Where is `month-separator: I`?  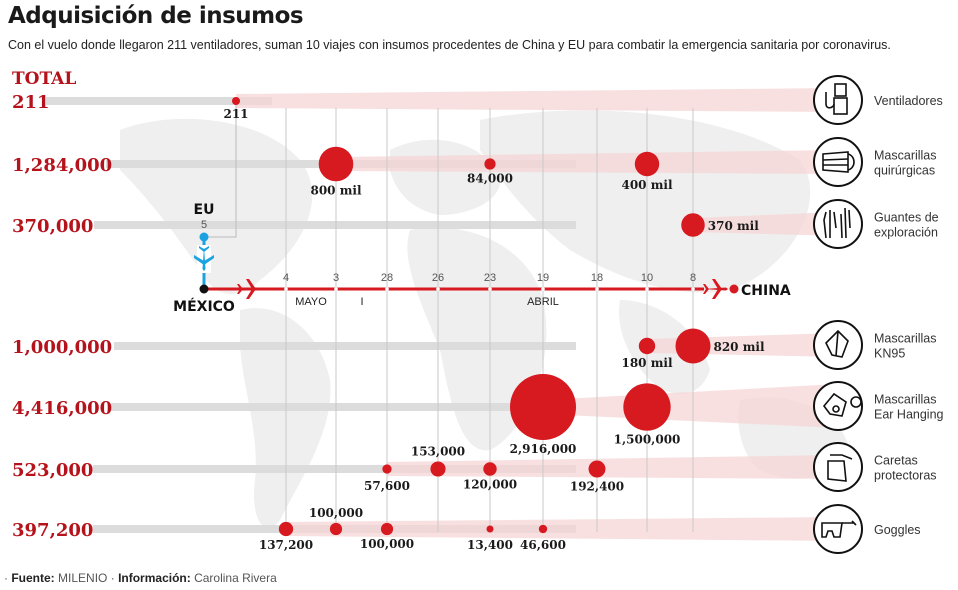 month-separator: I is located at coordinates (361, 302).